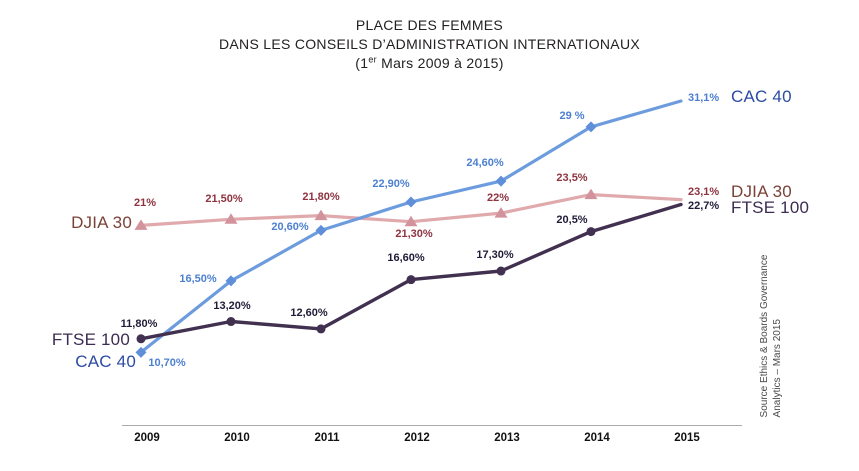  What do you see at coordinates (167, 363) in the screenshot?
I see `data-label-cac-40-2009: 10,70%` at bounding box center [167, 363].